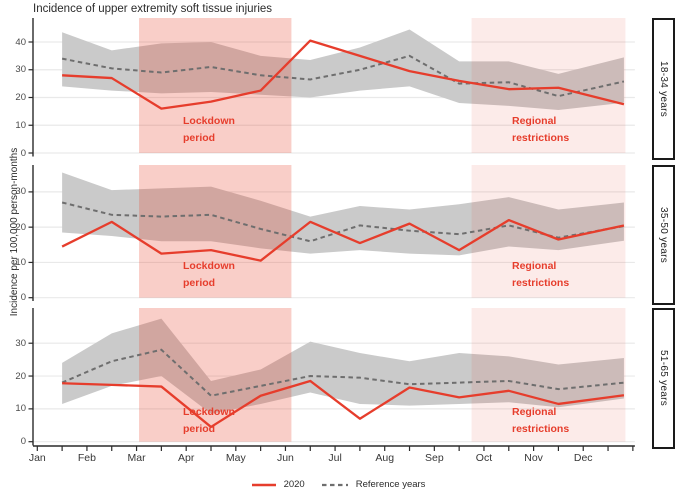 The width and height of the screenshot is (676, 498). I want to click on facet-label: 51-65 years, so click(663, 378).